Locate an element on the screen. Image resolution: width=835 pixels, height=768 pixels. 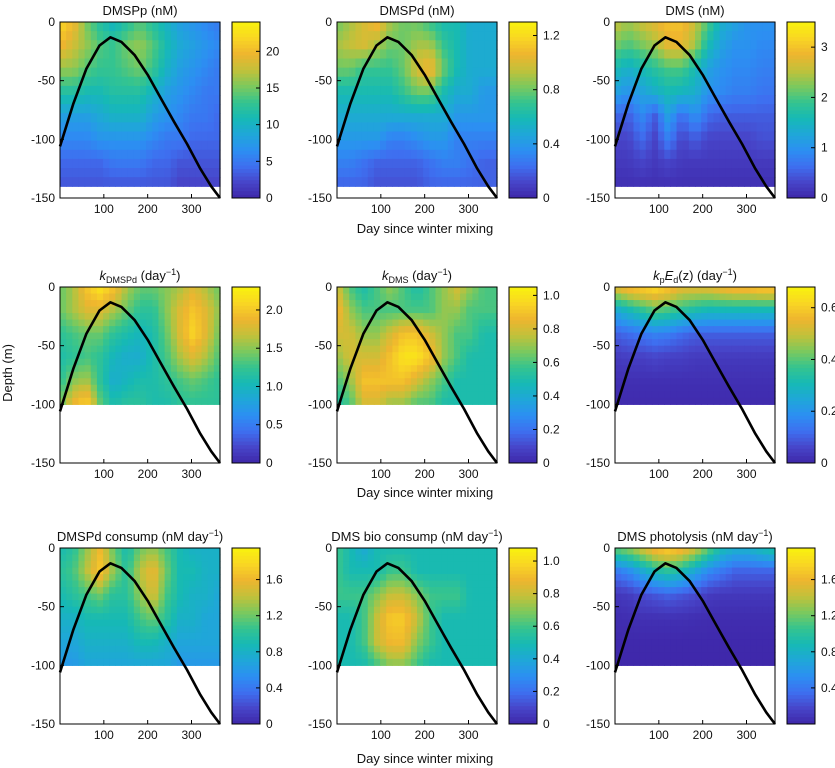
colorbar-tick-label: 5 is located at coordinates (269, 161).